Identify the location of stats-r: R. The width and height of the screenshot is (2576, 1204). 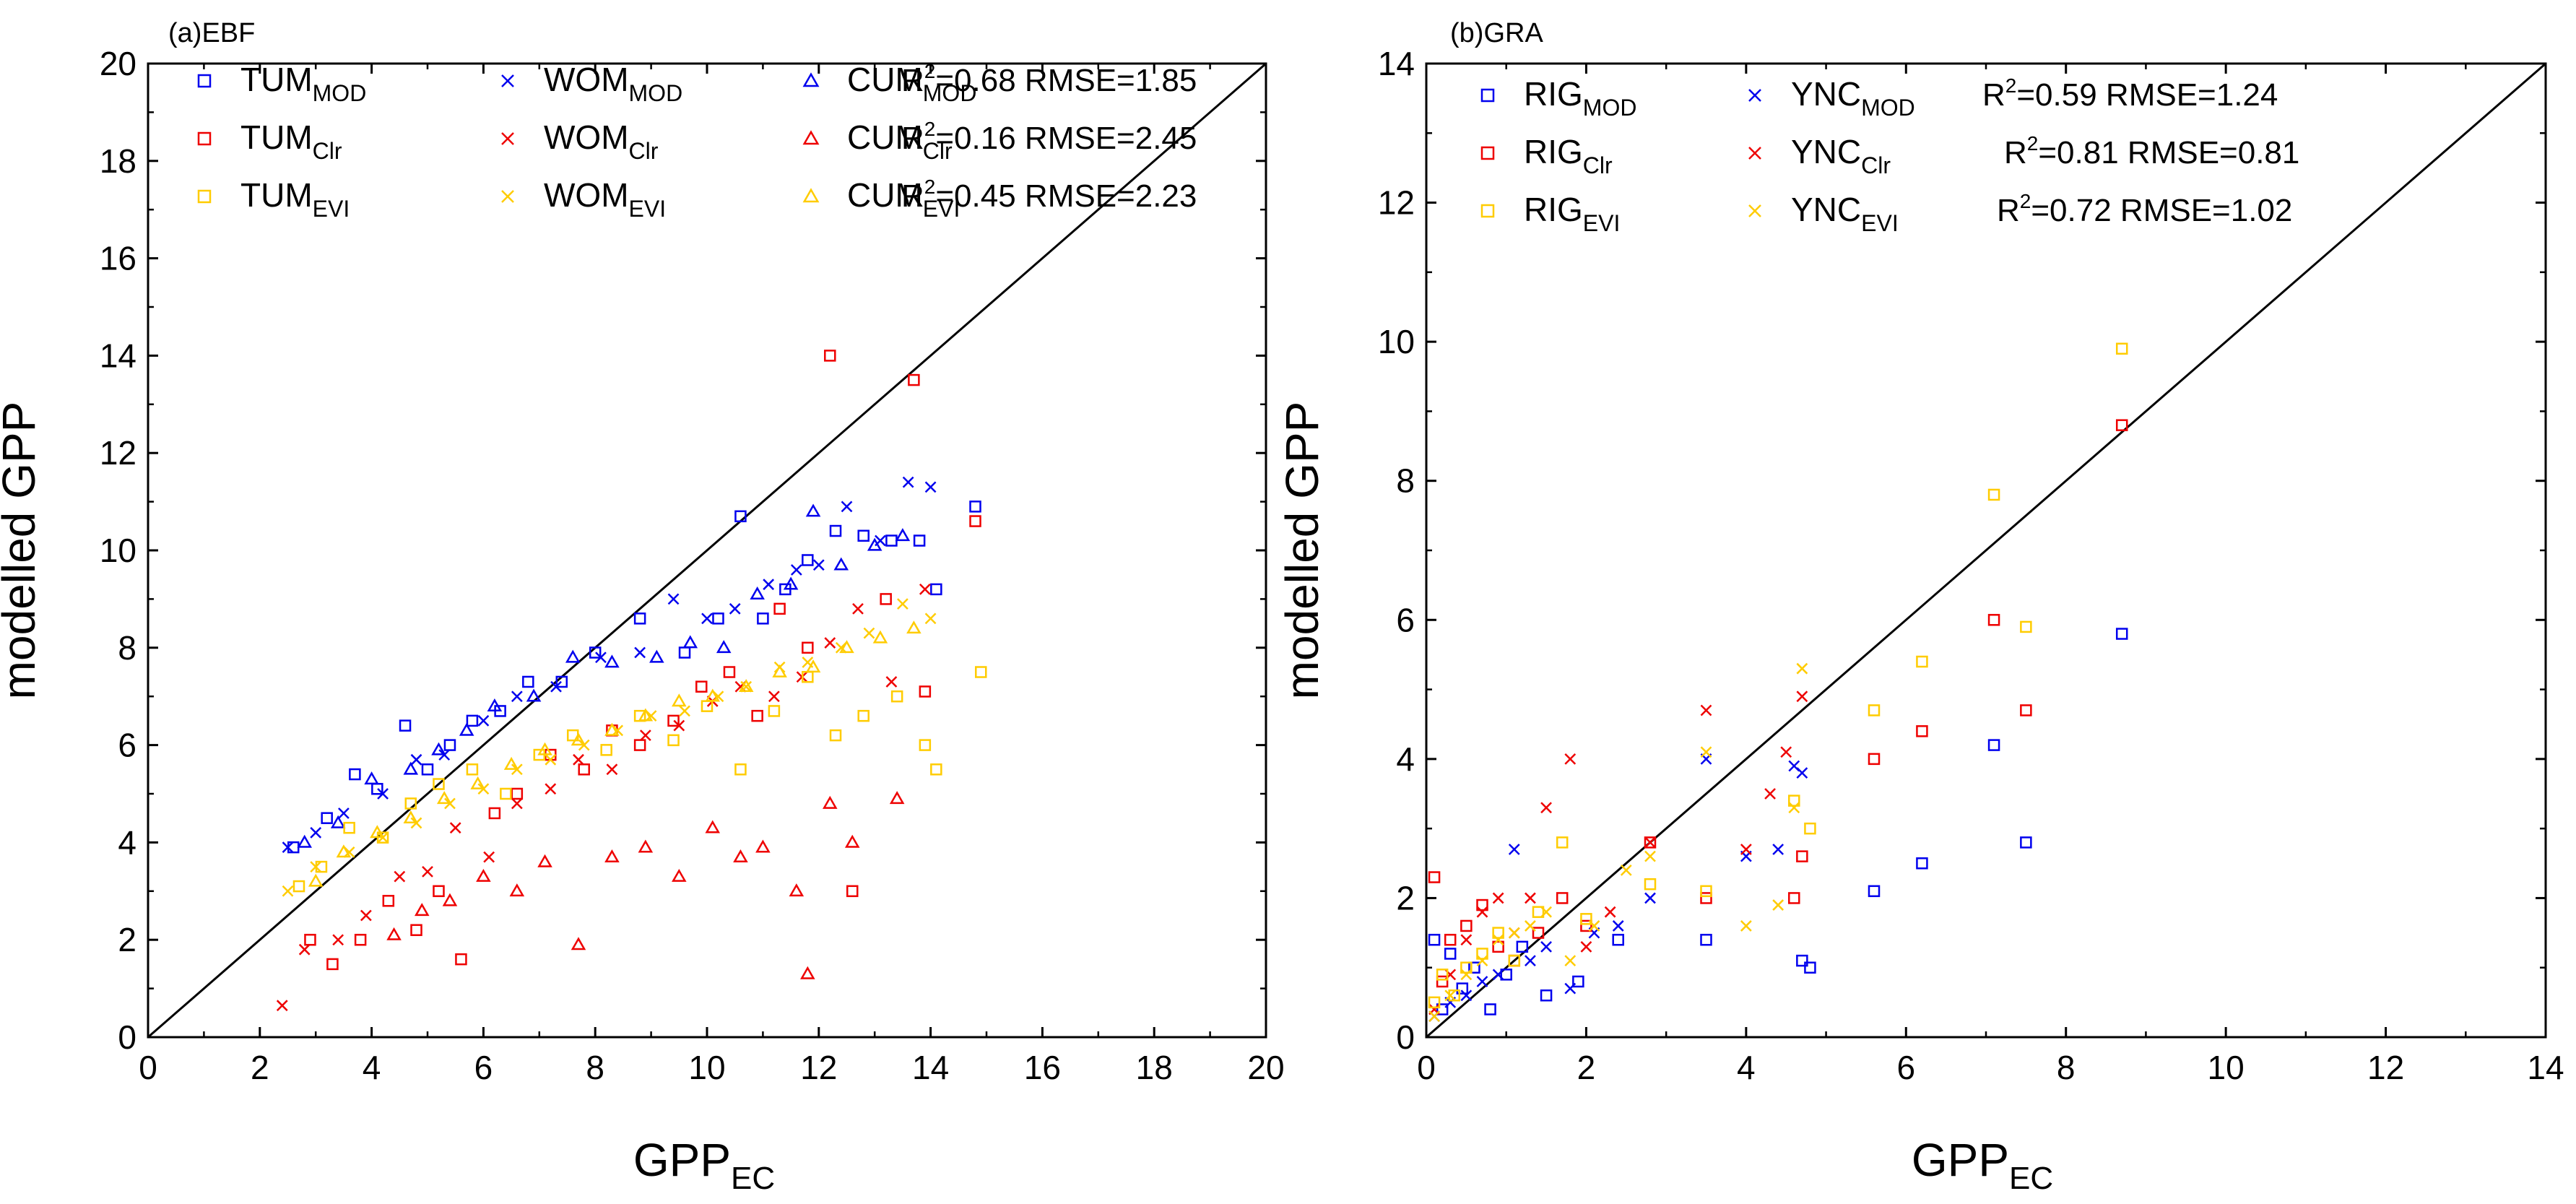
(1993, 95).